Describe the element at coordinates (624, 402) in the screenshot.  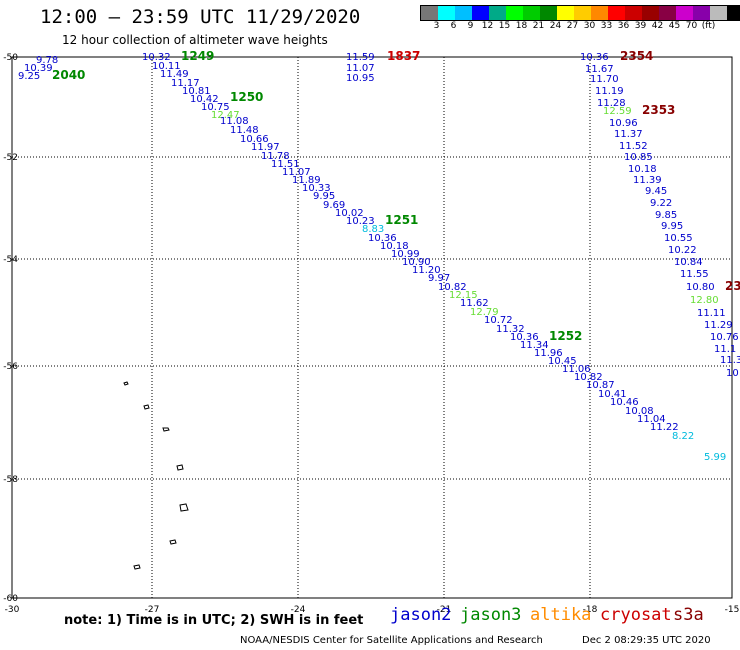
I see `wave-height-label: 10.46` at that location.